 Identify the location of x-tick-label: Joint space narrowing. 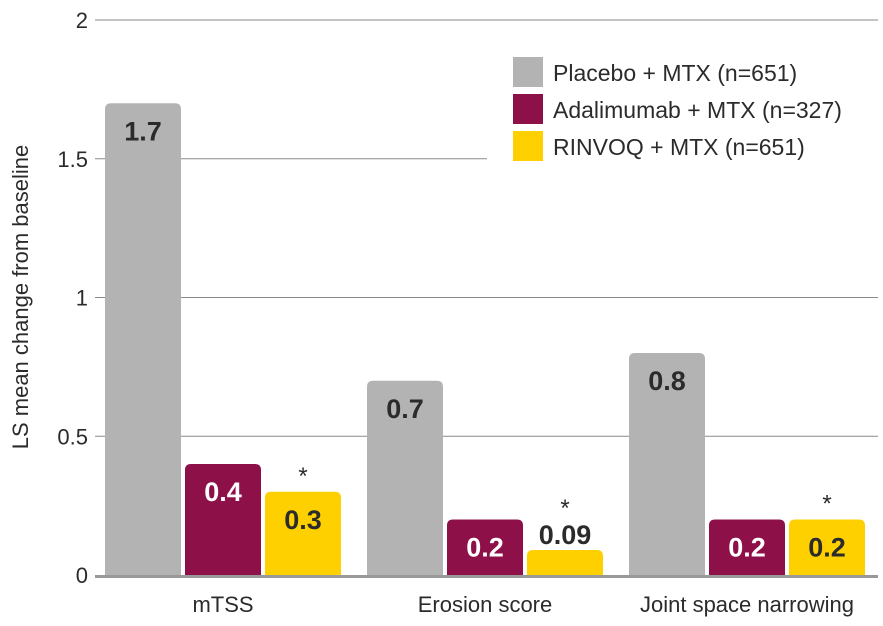
(747, 604).